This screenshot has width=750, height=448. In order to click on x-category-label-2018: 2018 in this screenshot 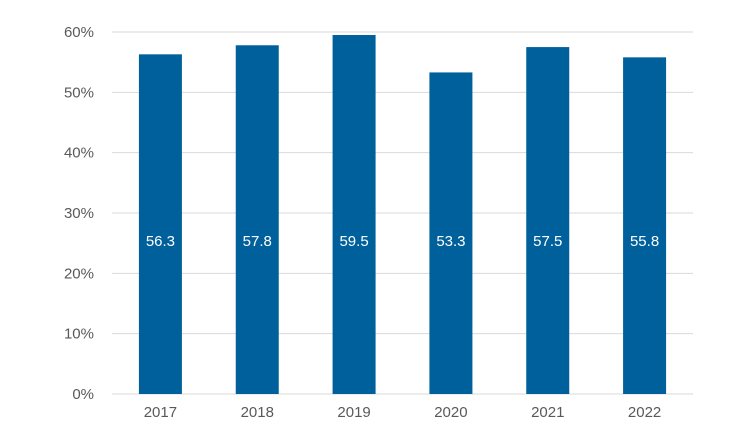, I will do `click(257, 412)`.